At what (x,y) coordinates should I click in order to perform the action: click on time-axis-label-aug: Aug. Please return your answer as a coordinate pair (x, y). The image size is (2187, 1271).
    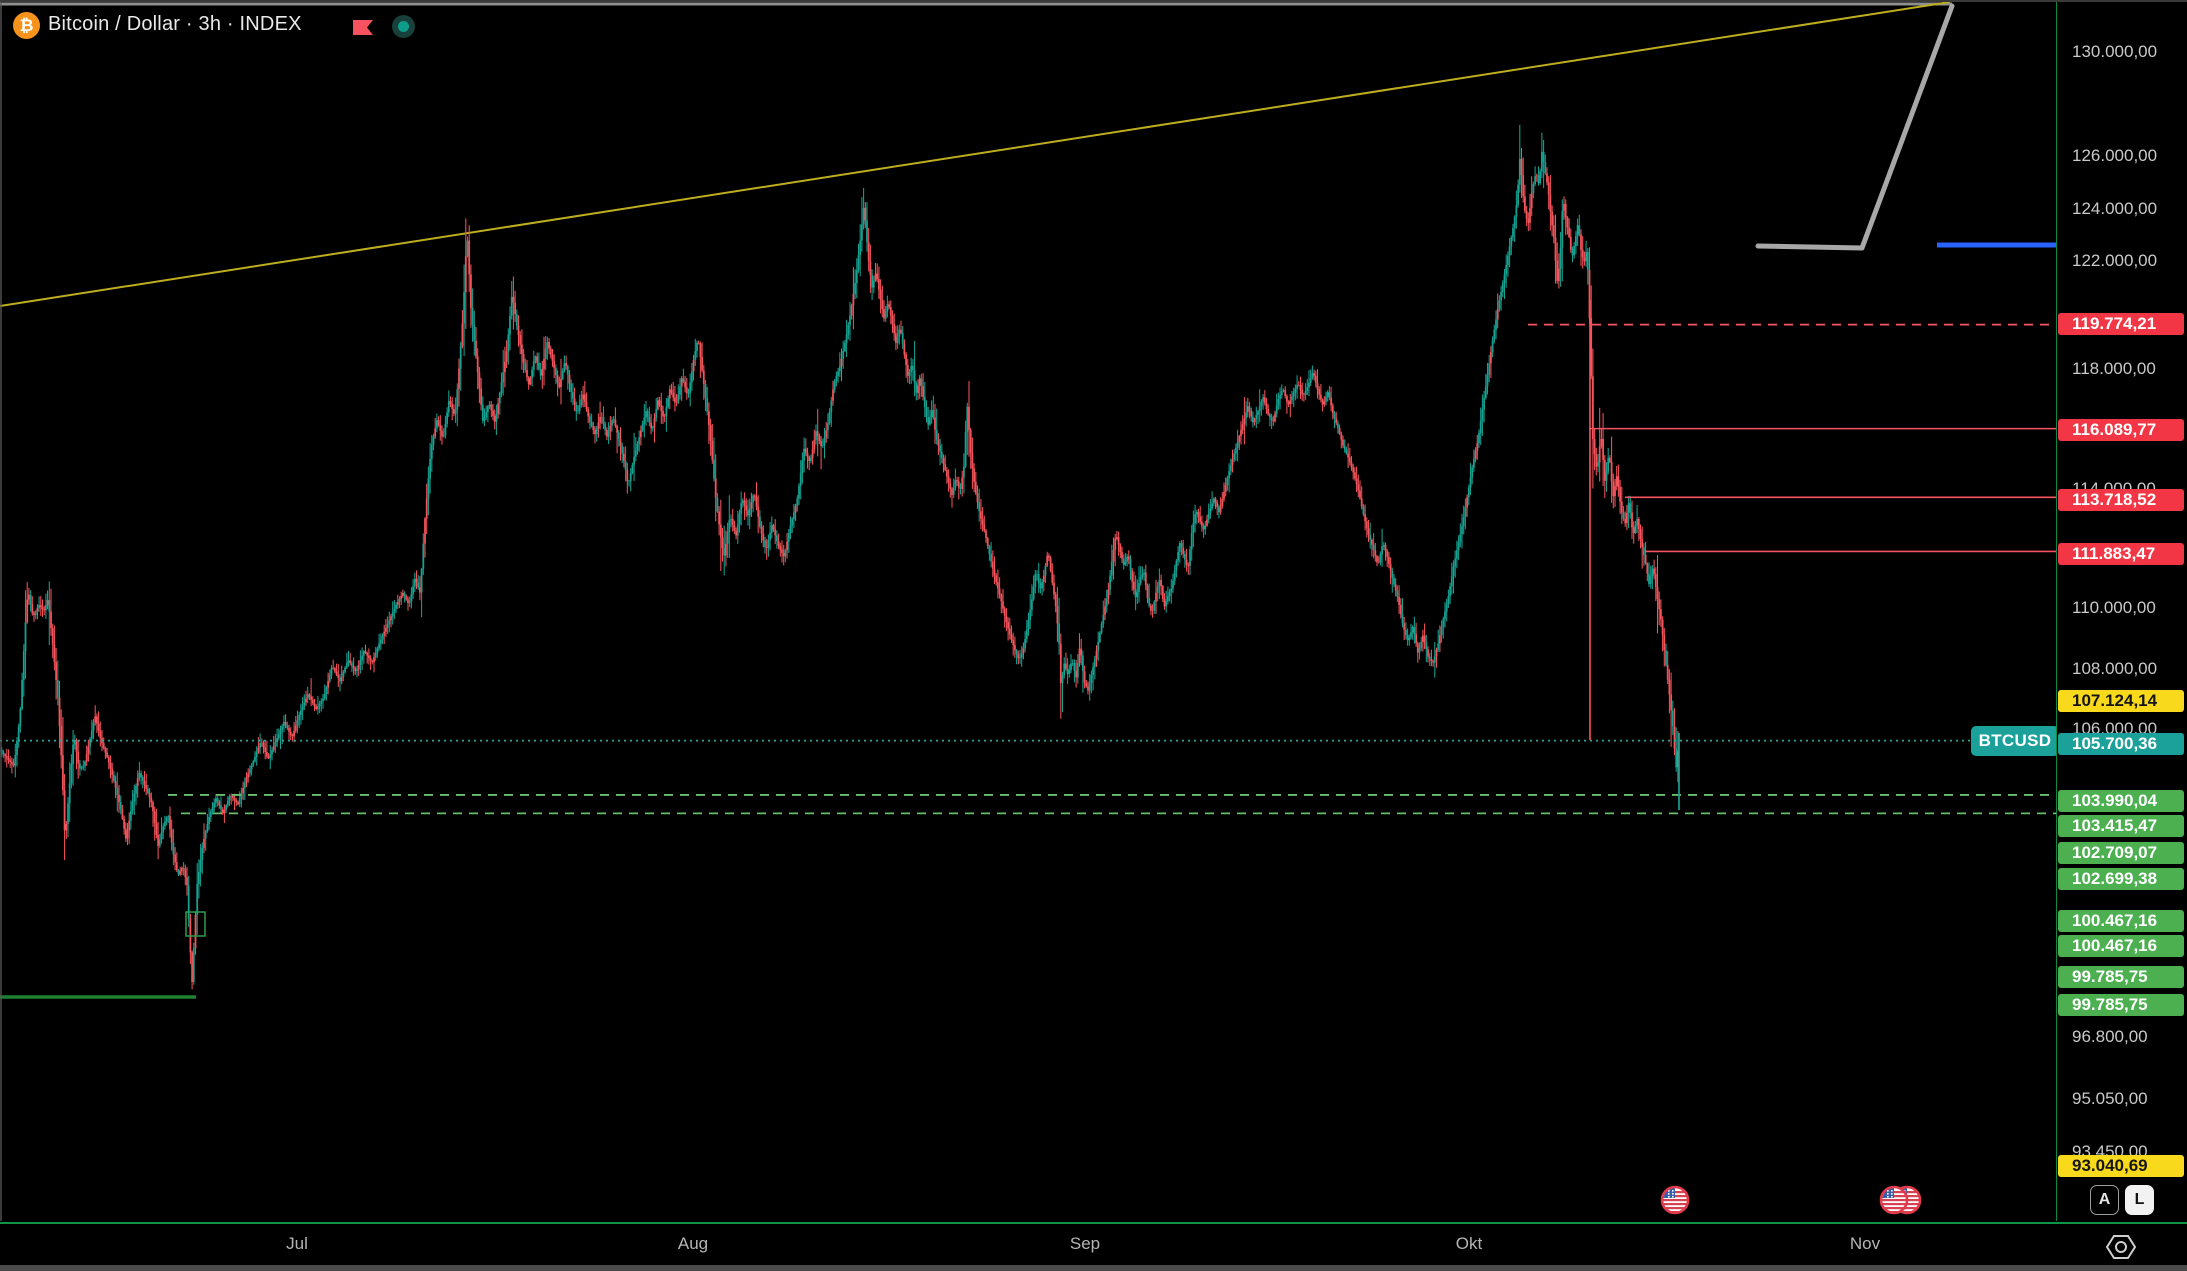
    Looking at the image, I should click on (693, 1243).